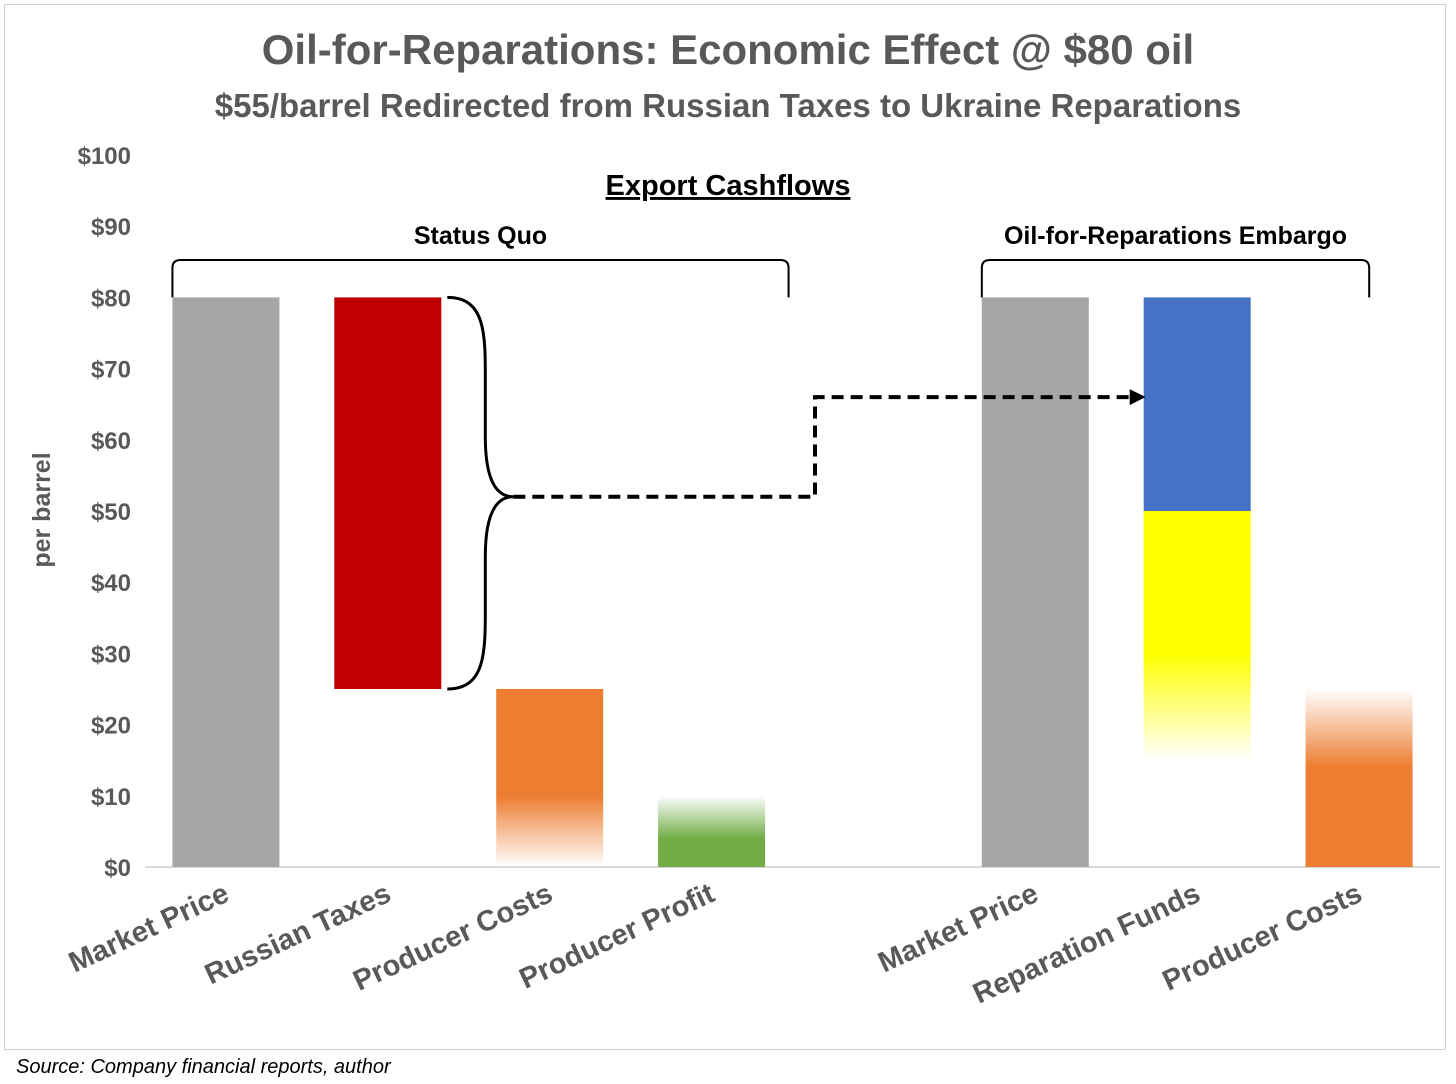 The height and width of the screenshot is (1084, 1456). What do you see at coordinates (480, 236) in the screenshot?
I see `group-label: Status Quo` at bounding box center [480, 236].